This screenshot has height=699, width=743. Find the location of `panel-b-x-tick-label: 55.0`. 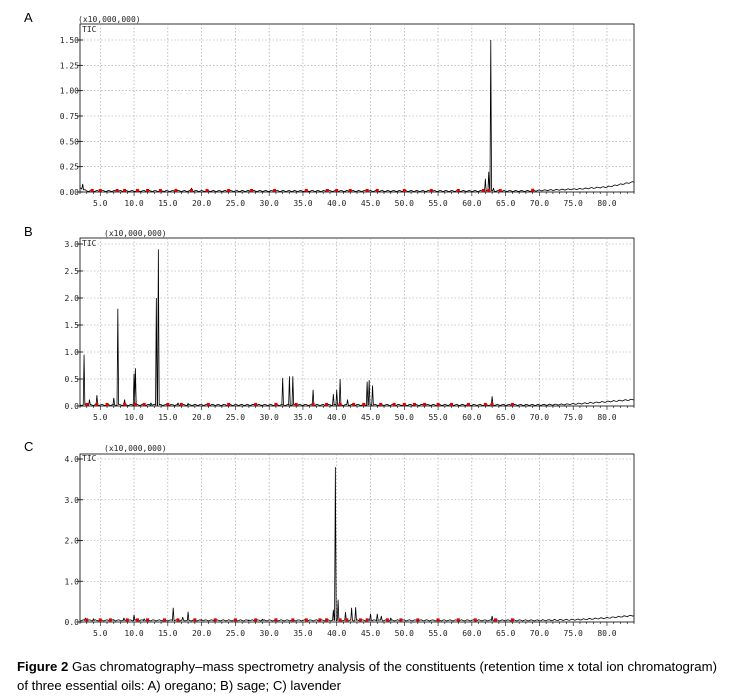

panel-b-x-tick-label: 55.0 is located at coordinates (437, 417).